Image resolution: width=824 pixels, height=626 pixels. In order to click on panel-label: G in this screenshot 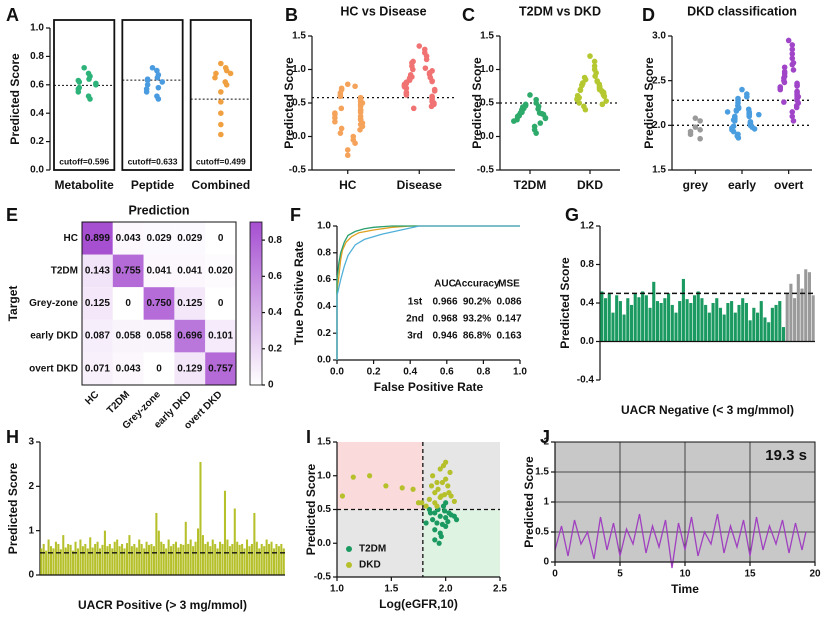, I will do `click(572, 215)`.